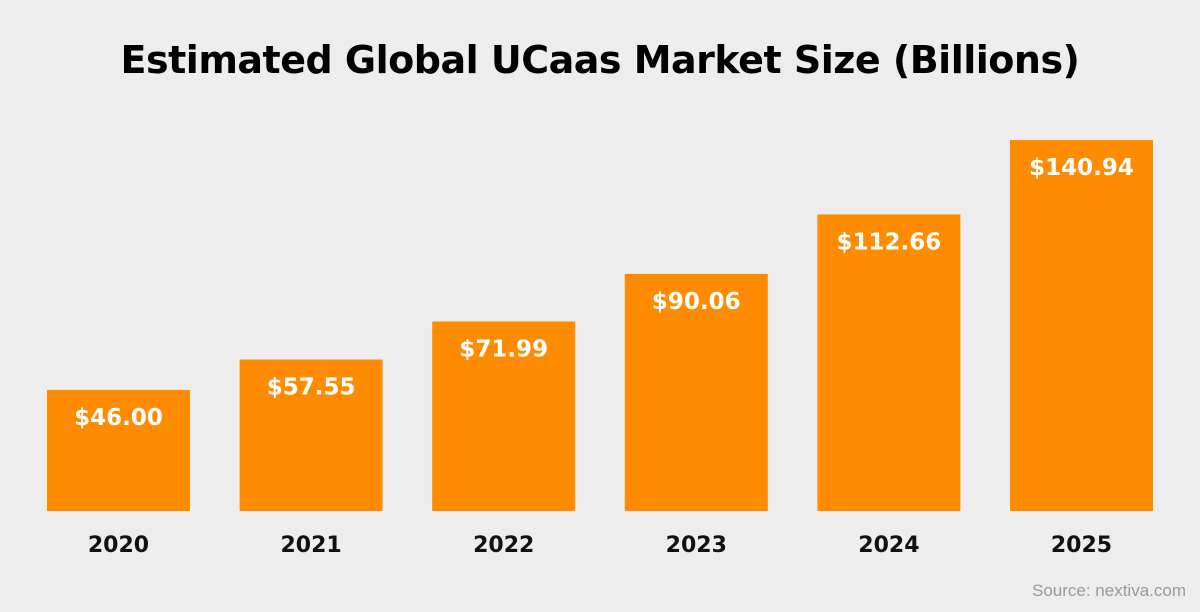 This screenshot has height=612, width=1200. I want to click on x-tick-label-2023: 2023, so click(696, 545).